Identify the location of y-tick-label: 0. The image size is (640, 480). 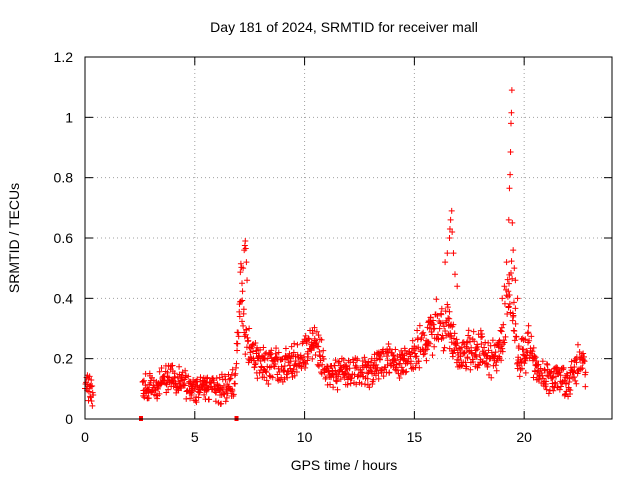
(69, 419).